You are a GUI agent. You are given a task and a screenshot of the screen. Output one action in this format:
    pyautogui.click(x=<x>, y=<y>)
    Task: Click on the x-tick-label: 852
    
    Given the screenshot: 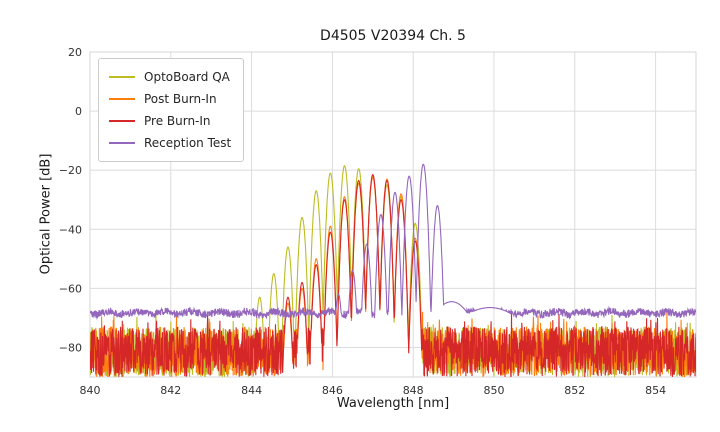 What is the action you would take?
    pyautogui.click(x=574, y=390)
    